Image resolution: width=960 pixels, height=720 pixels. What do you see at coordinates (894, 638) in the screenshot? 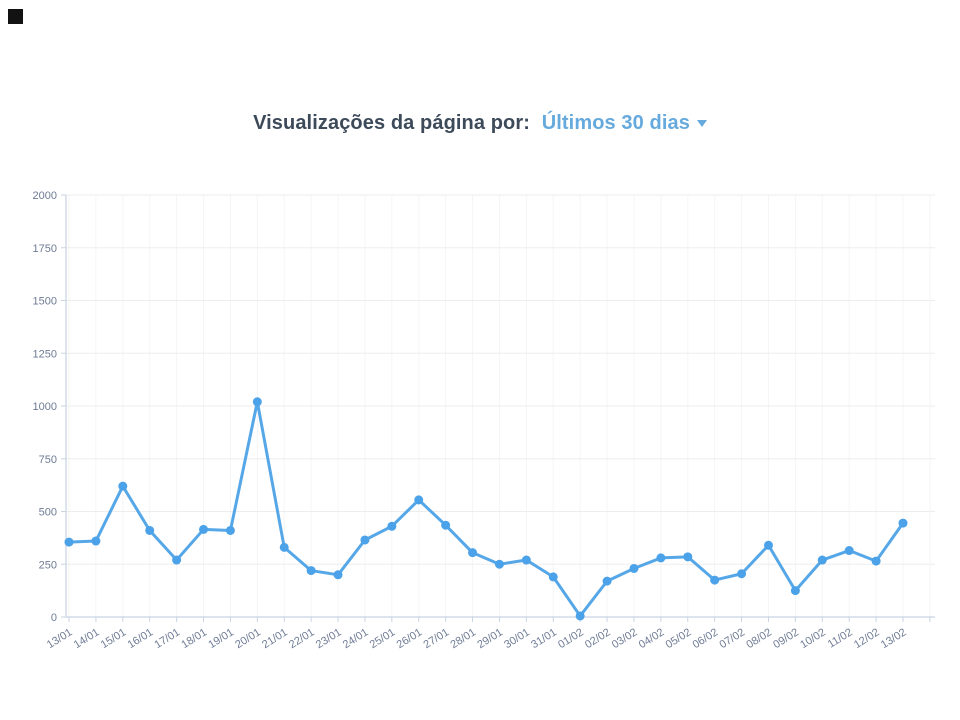
I see `x-tick-label: 13/02` at bounding box center [894, 638].